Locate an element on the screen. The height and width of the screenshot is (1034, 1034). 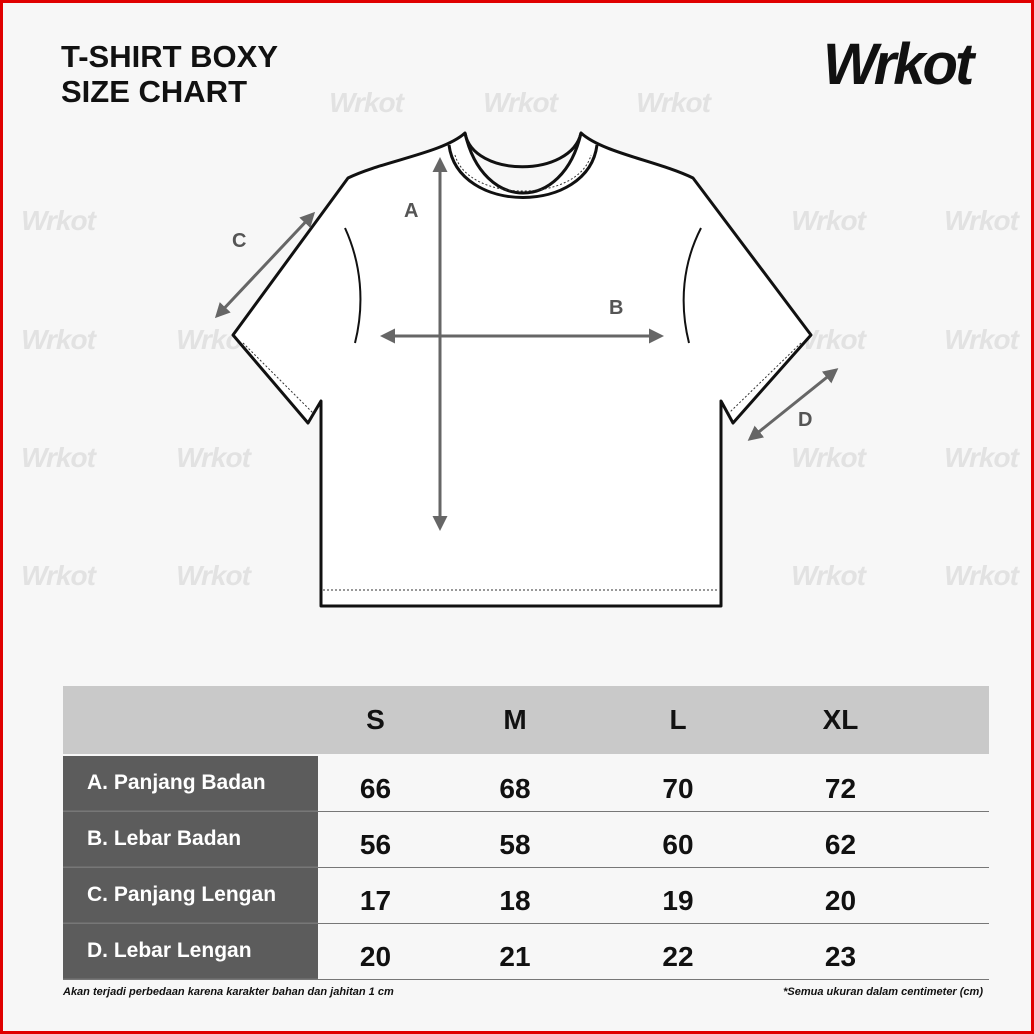
collar is located at coordinates (523, 165).